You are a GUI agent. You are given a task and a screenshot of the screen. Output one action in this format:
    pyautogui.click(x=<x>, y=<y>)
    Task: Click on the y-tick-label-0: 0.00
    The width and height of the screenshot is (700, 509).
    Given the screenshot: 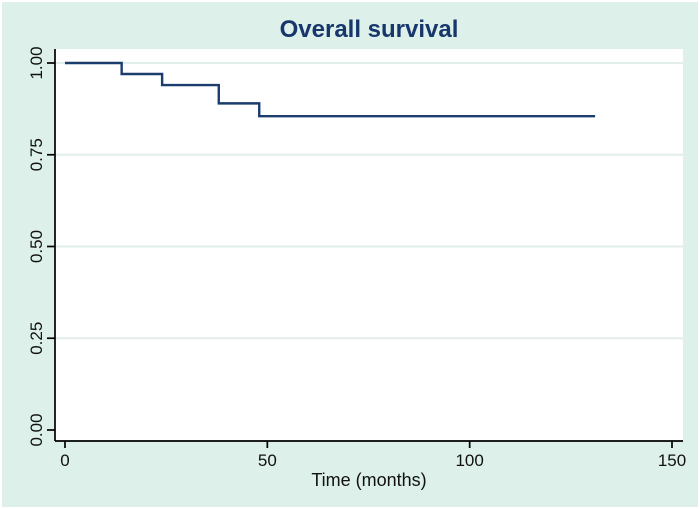 What is the action you would take?
    pyautogui.click(x=36, y=429)
    